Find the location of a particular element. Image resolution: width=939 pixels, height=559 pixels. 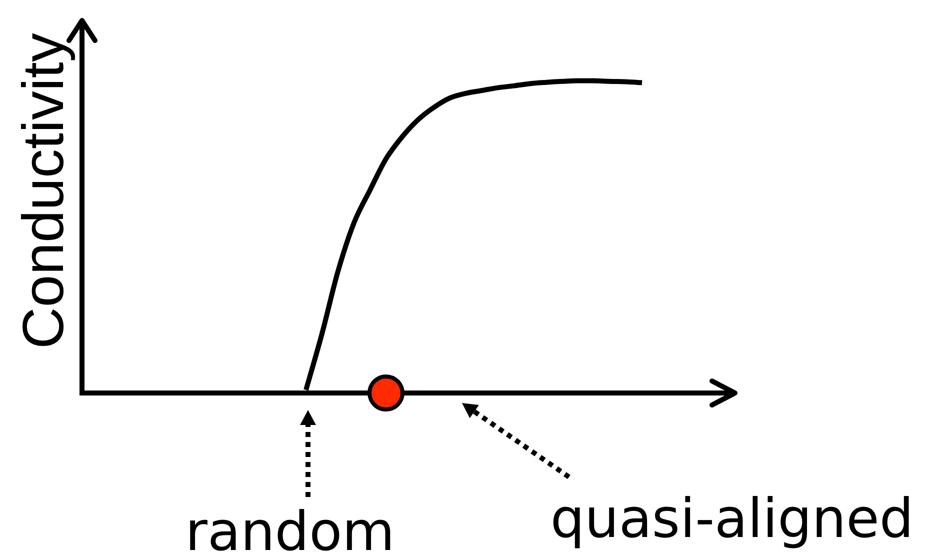

text: random is located at coordinates (290, 529).